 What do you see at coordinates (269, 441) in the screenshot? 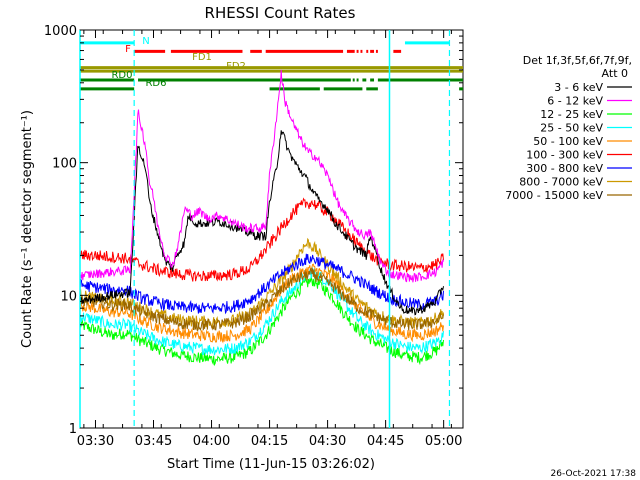
I see `x-tick-label: 04:15` at bounding box center [269, 441].